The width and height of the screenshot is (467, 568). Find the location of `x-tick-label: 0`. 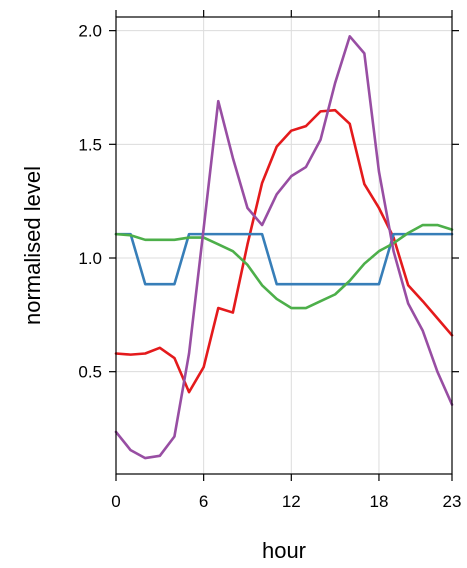

x-tick-label: 0 is located at coordinates (115, 501).